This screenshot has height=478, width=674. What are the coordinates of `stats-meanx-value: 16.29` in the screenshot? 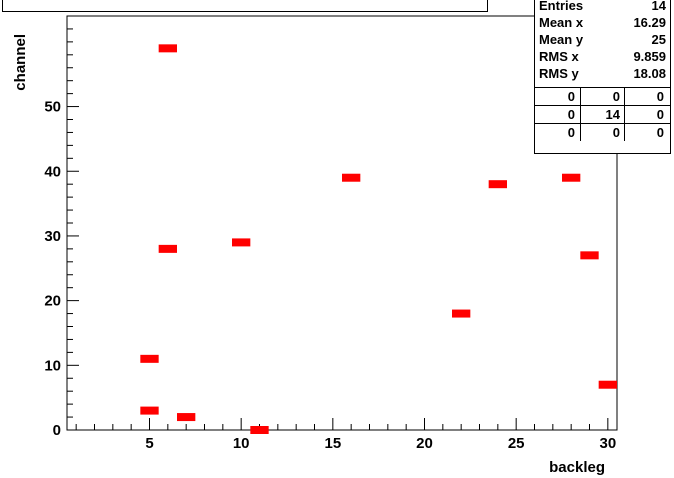 It's located at (649, 22).